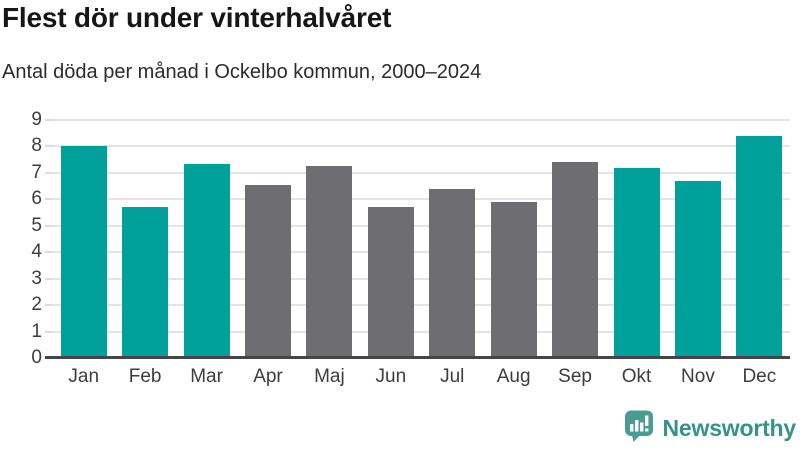 Image resolution: width=800 pixels, height=450 pixels. Describe the element at coordinates (417, 357) in the screenshot. I see `x-axis-line` at that location.